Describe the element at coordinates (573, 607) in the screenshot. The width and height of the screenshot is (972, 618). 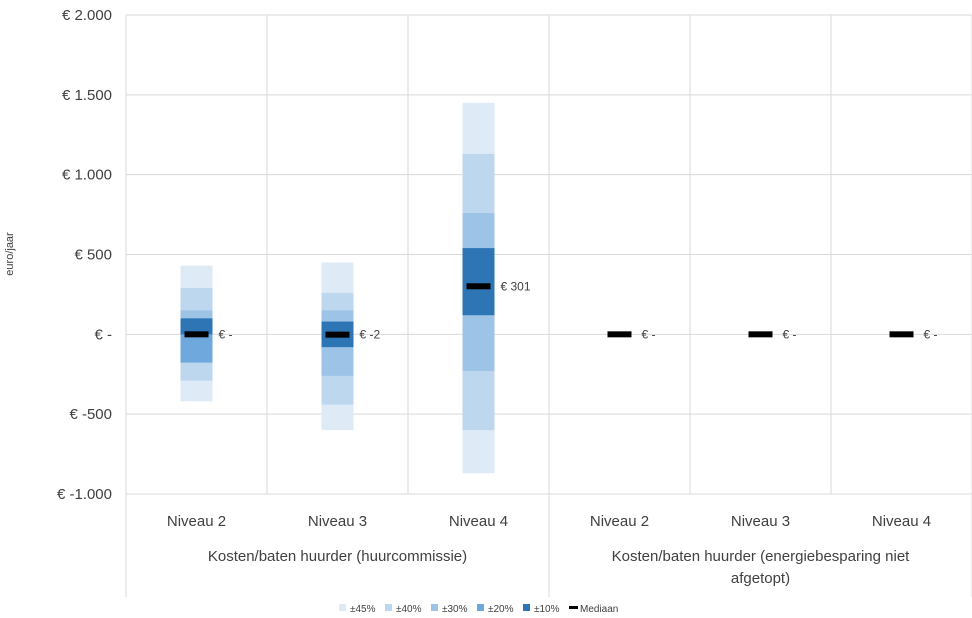
I see `legend-swatch-median` at that location.